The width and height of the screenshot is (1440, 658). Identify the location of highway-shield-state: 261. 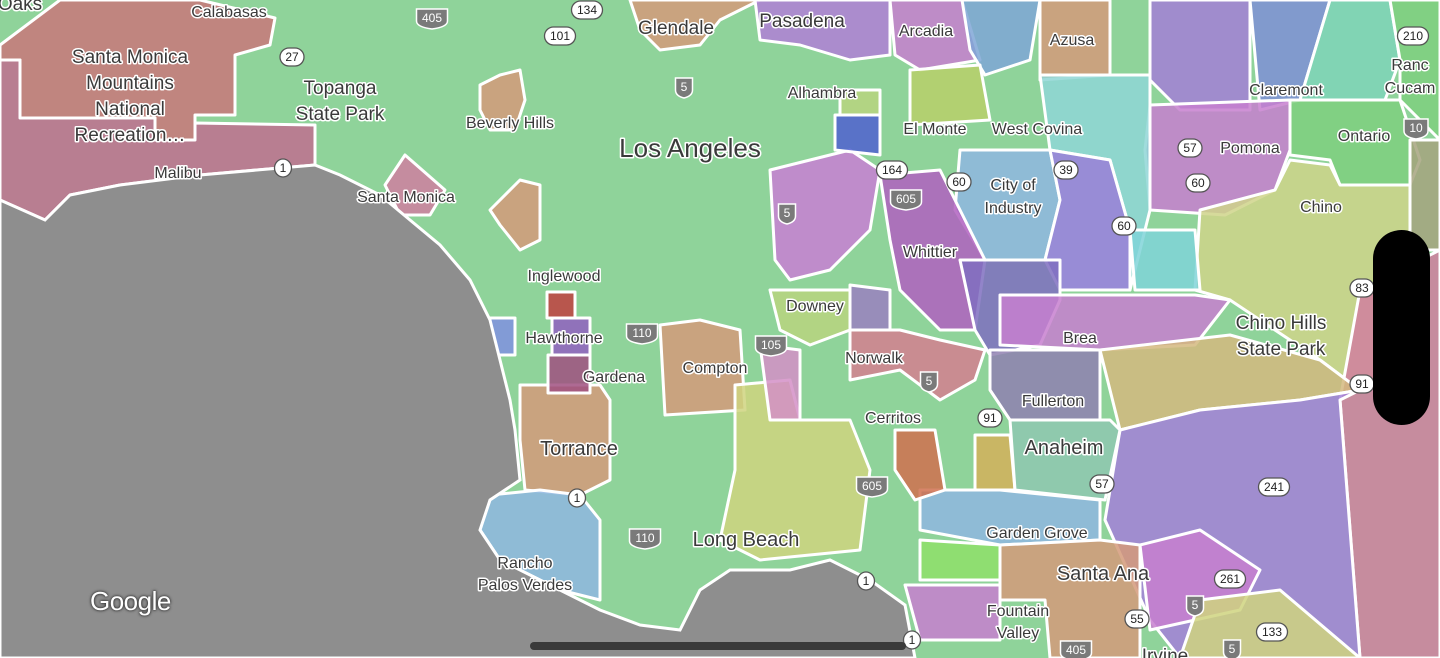
(1230, 579).